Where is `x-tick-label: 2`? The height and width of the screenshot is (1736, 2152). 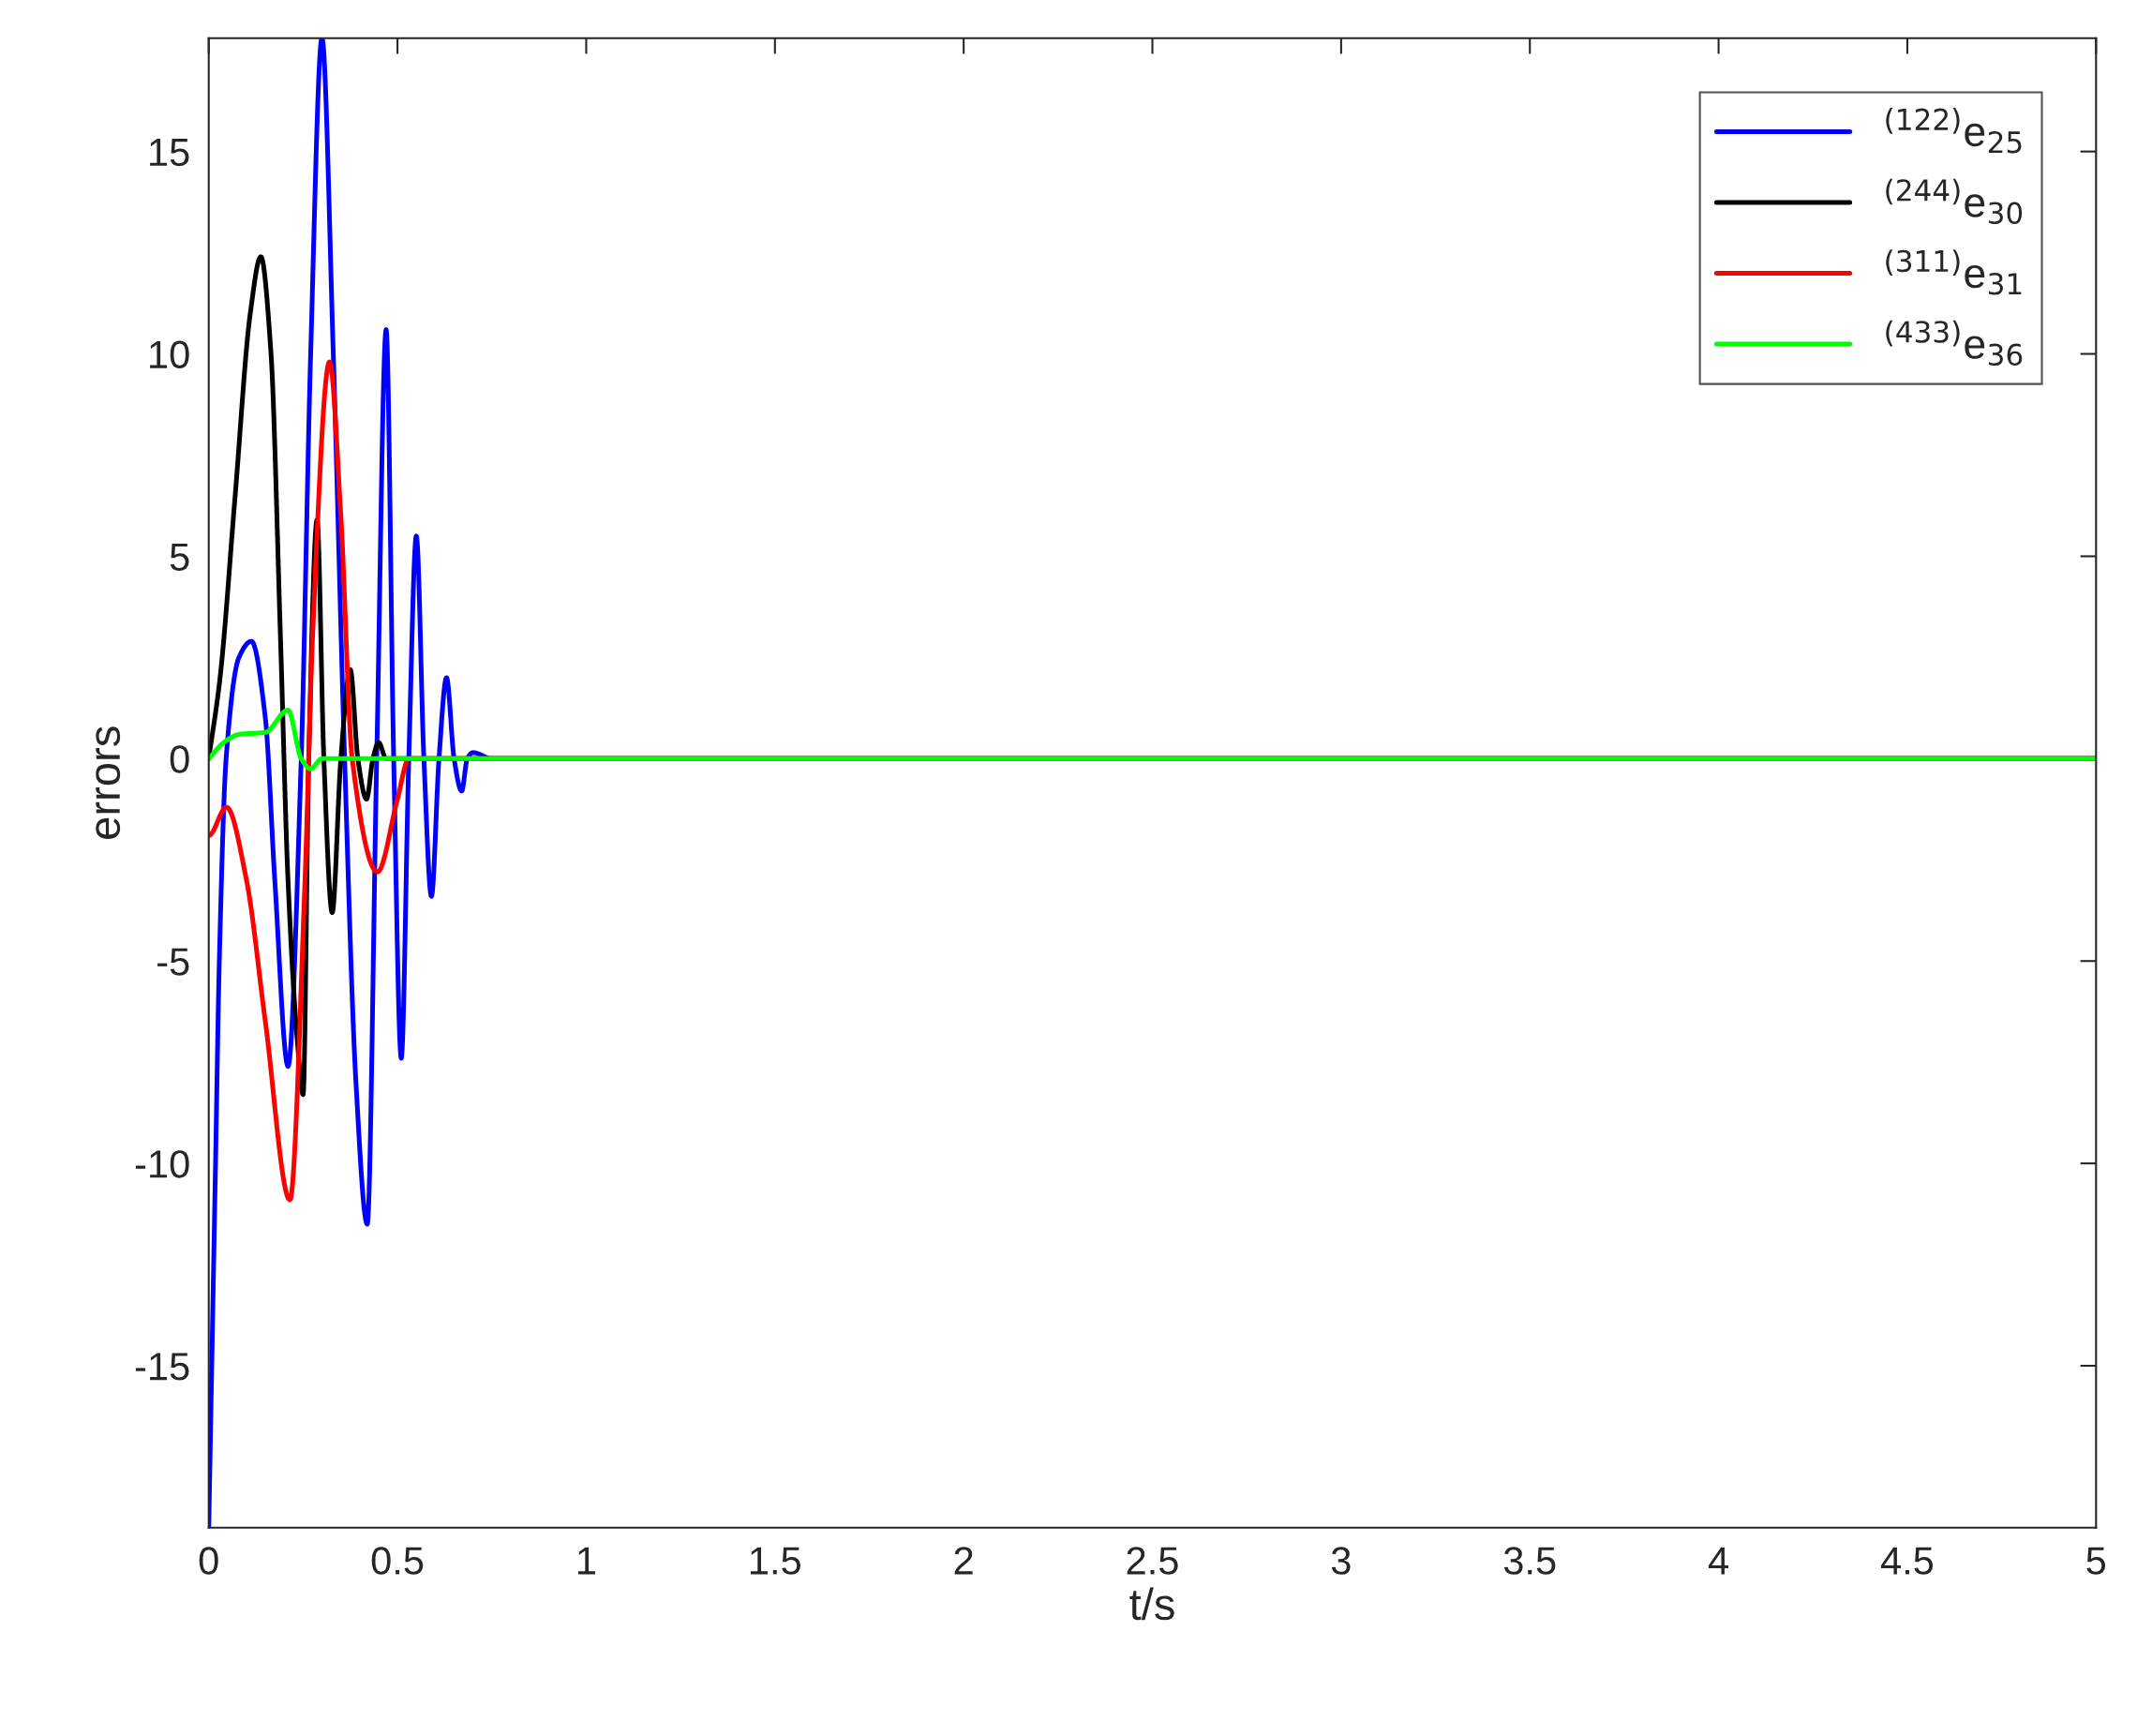 x-tick-label: 2 is located at coordinates (963, 1561).